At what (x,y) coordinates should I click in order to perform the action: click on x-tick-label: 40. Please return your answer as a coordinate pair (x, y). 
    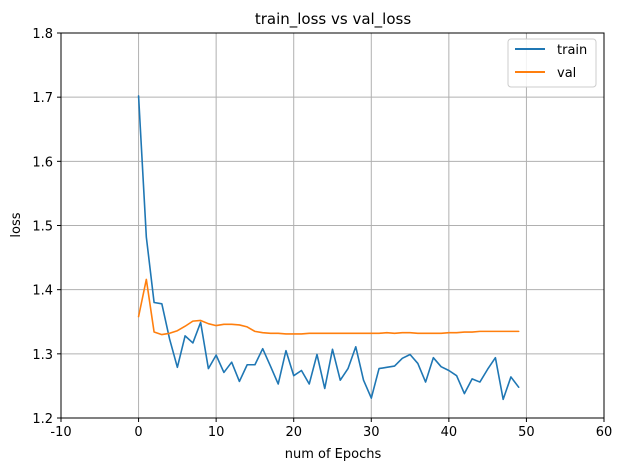
    Looking at the image, I should click on (449, 432).